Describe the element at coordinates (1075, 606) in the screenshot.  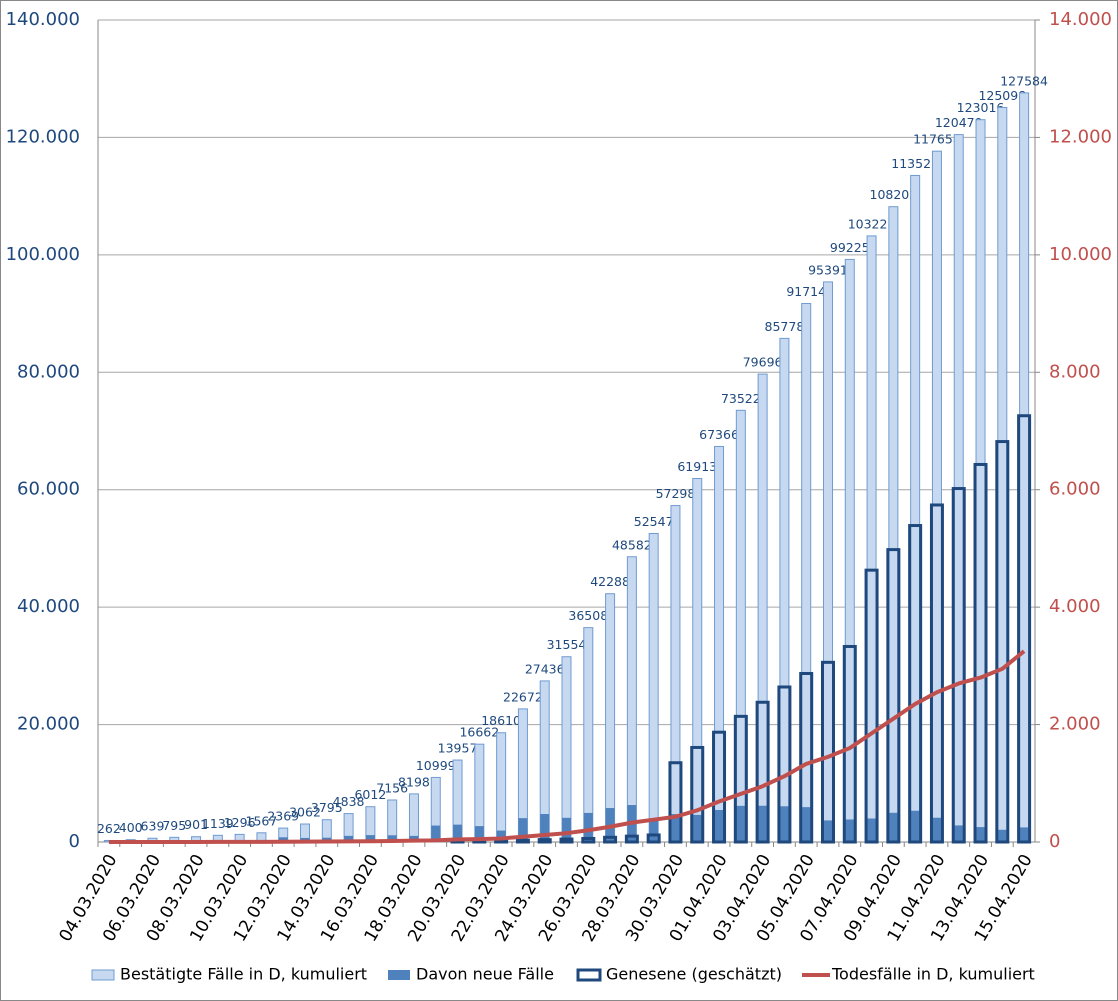
I see `y2-tick-label: 4.000` at that location.